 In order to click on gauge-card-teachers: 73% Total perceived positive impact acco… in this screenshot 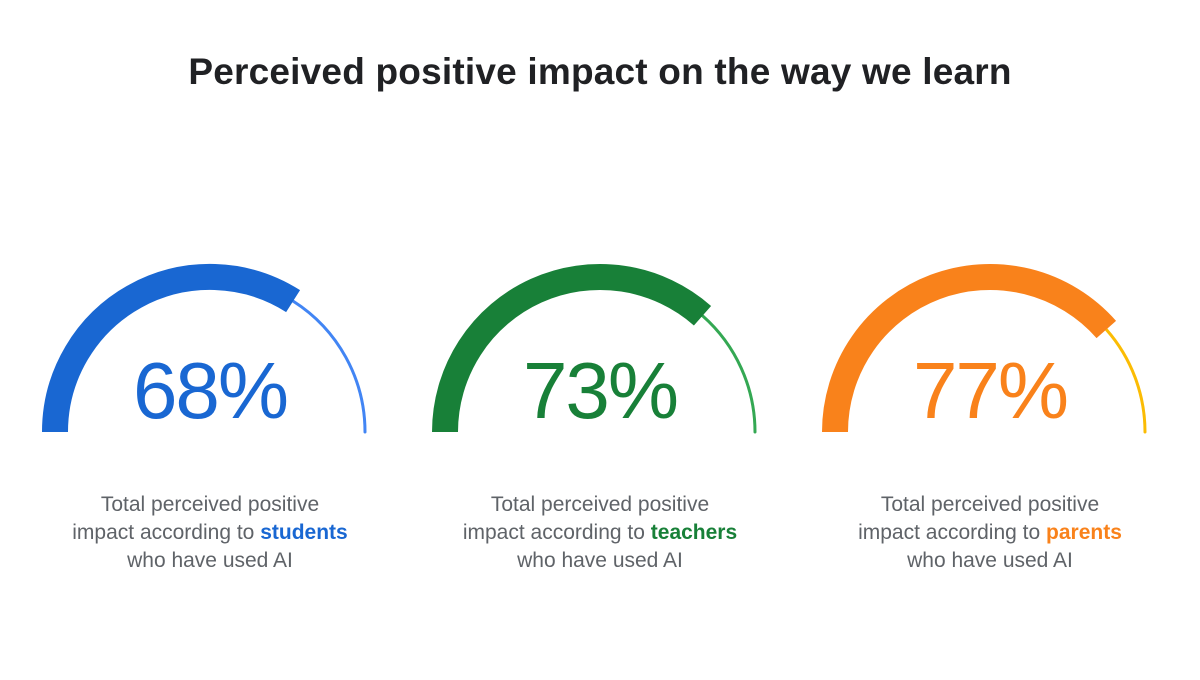, I will do `click(600, 417)`.